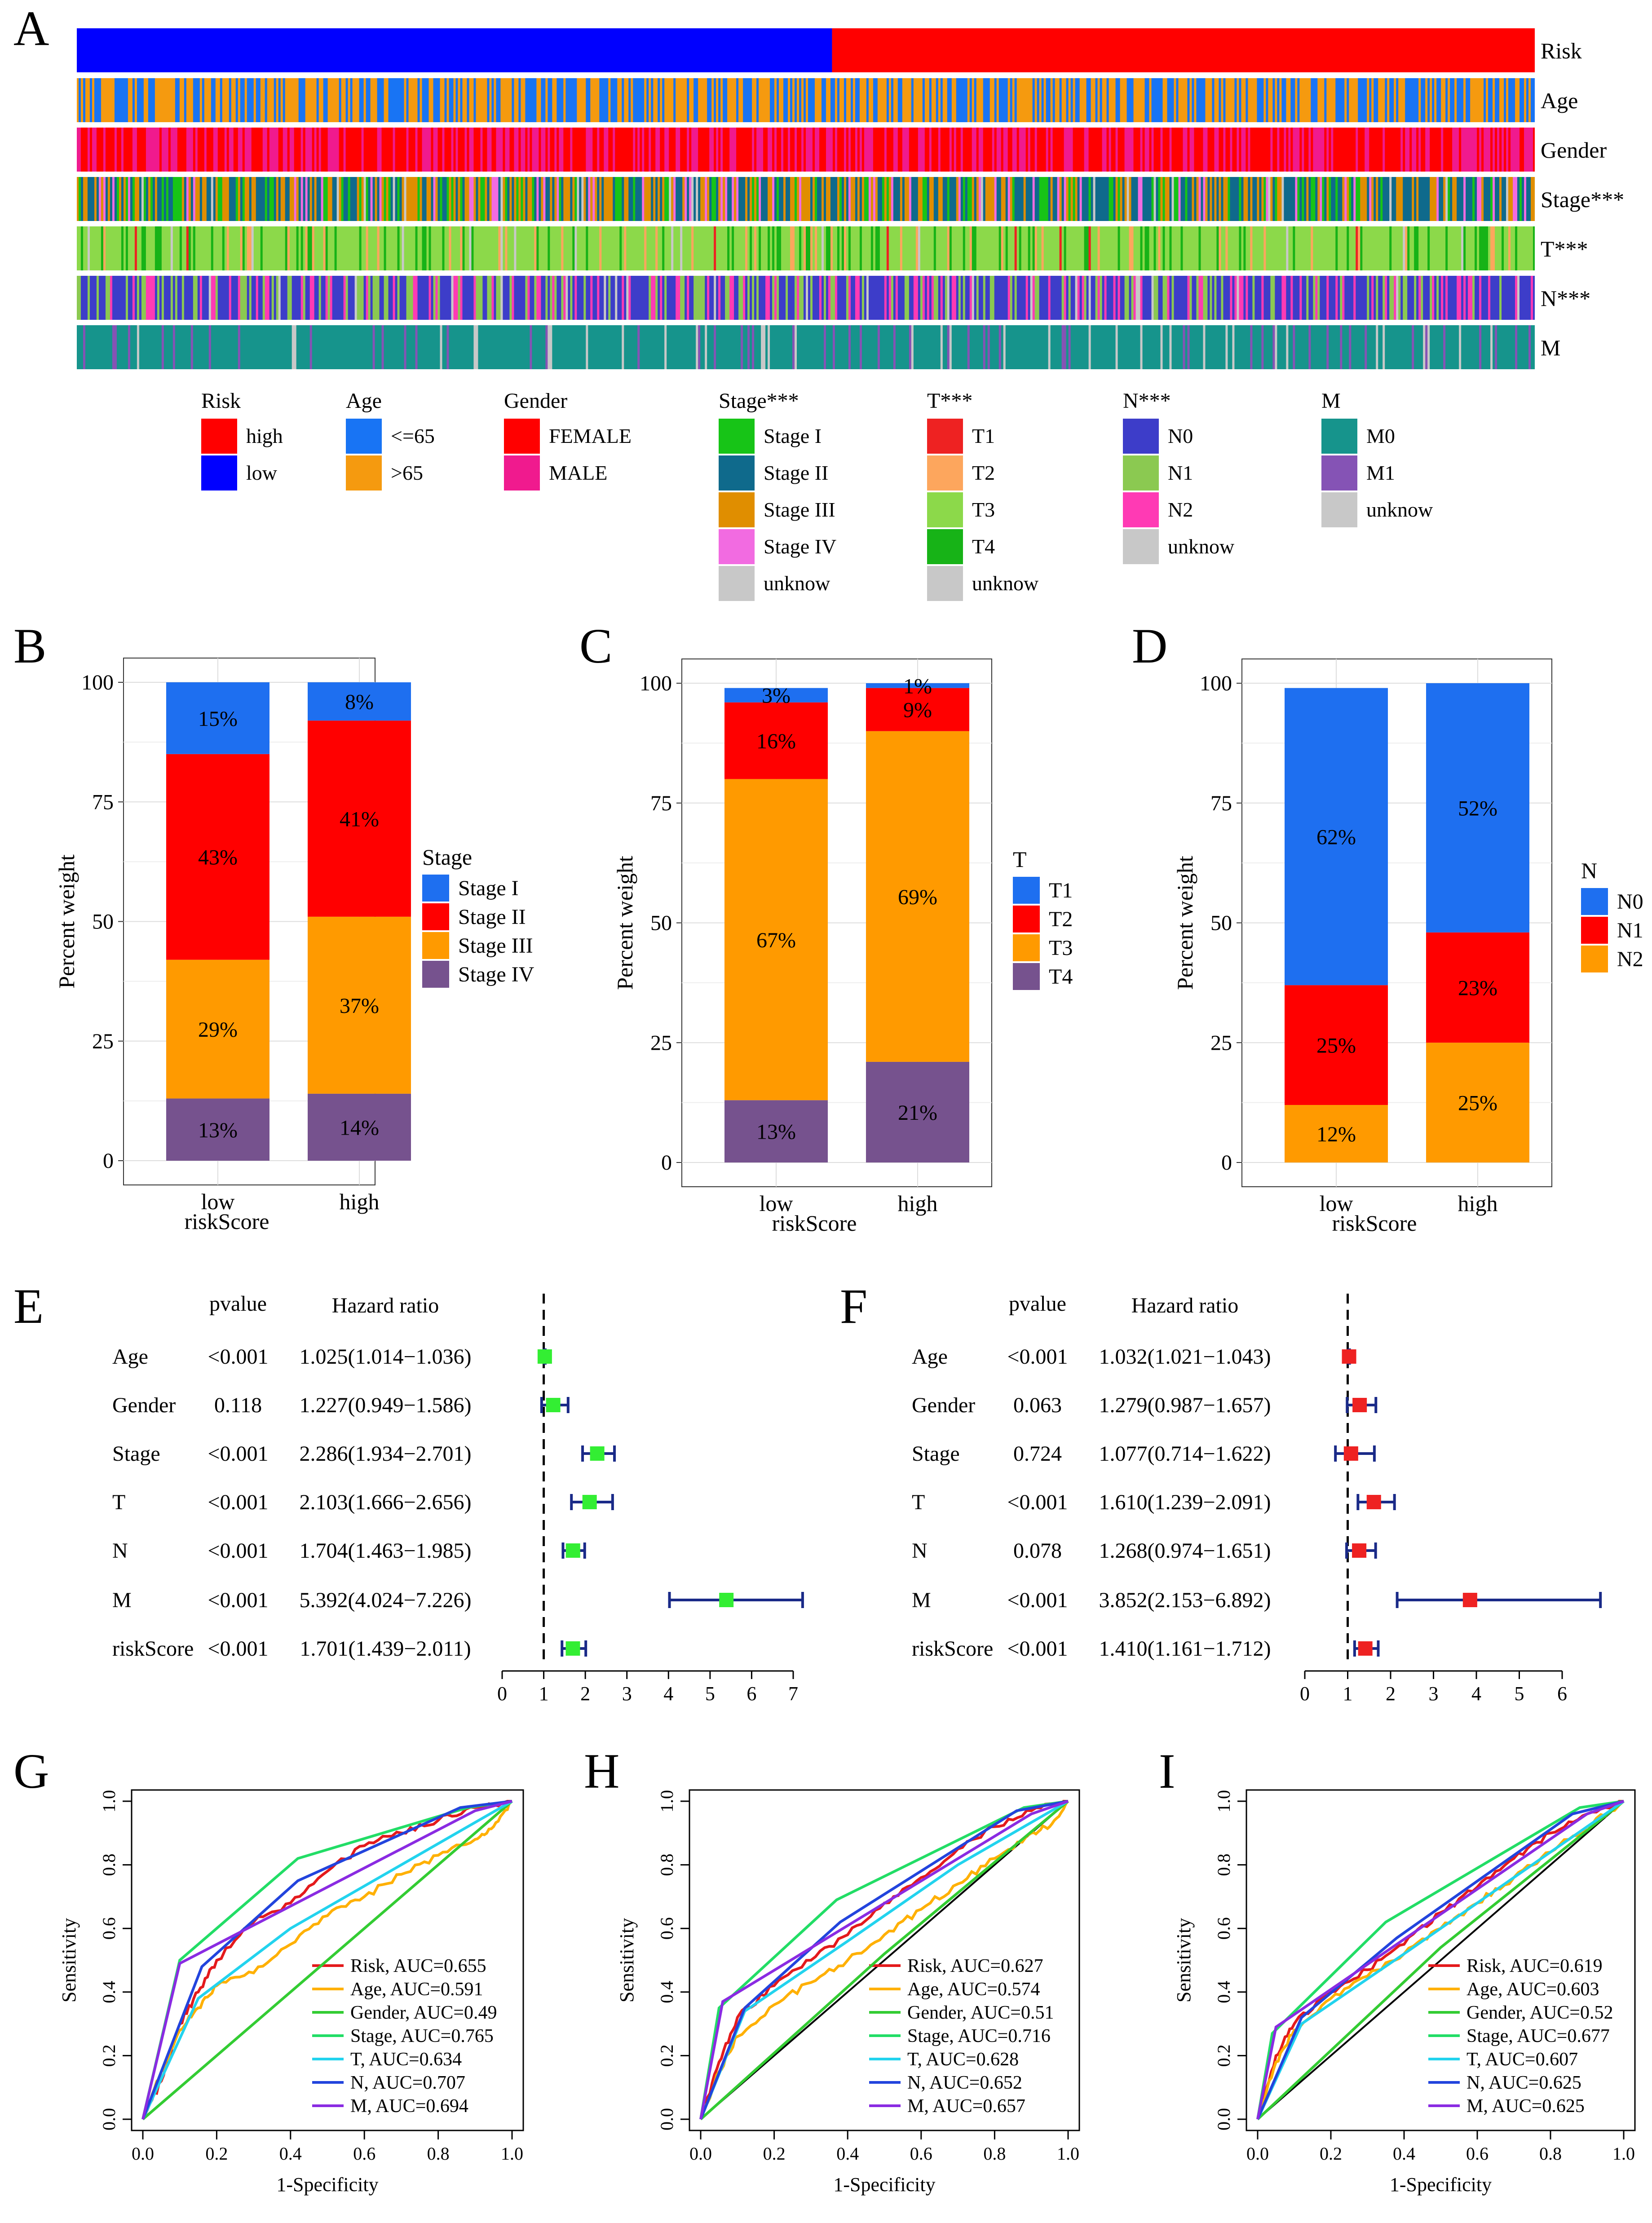  I want to click on y-tick-label: 50, so click(1221, 923).